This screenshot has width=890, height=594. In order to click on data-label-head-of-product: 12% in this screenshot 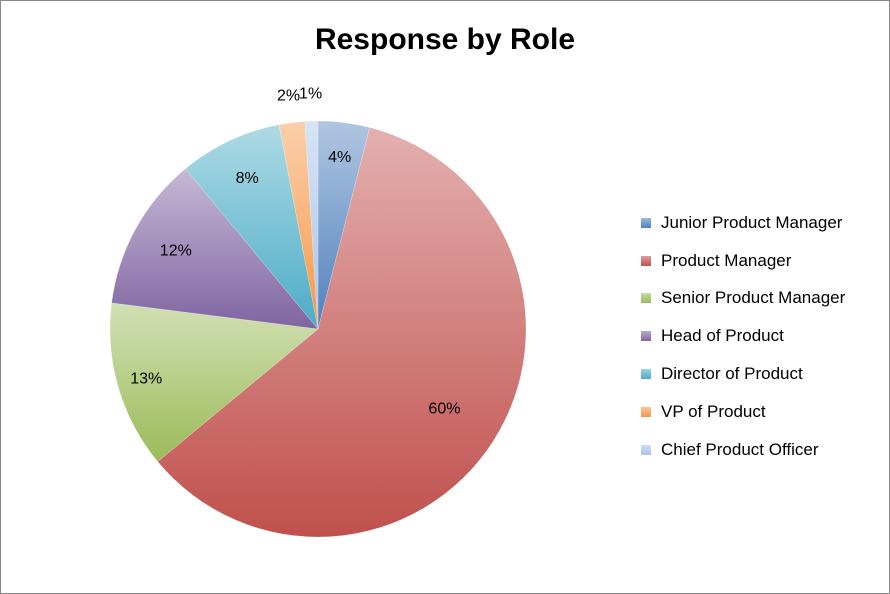, I will do `click(176, 250)`.